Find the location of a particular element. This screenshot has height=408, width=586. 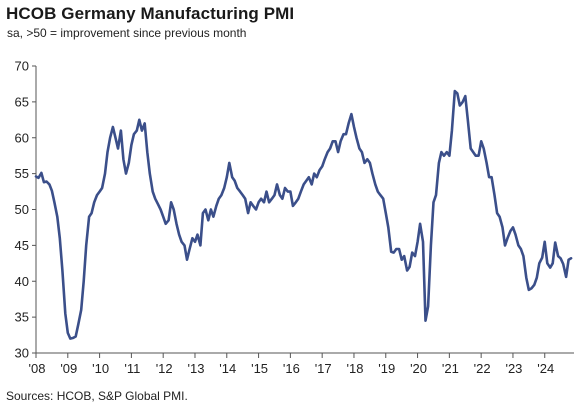

y-tick-label: 50 is located at coordinates (22, 209).